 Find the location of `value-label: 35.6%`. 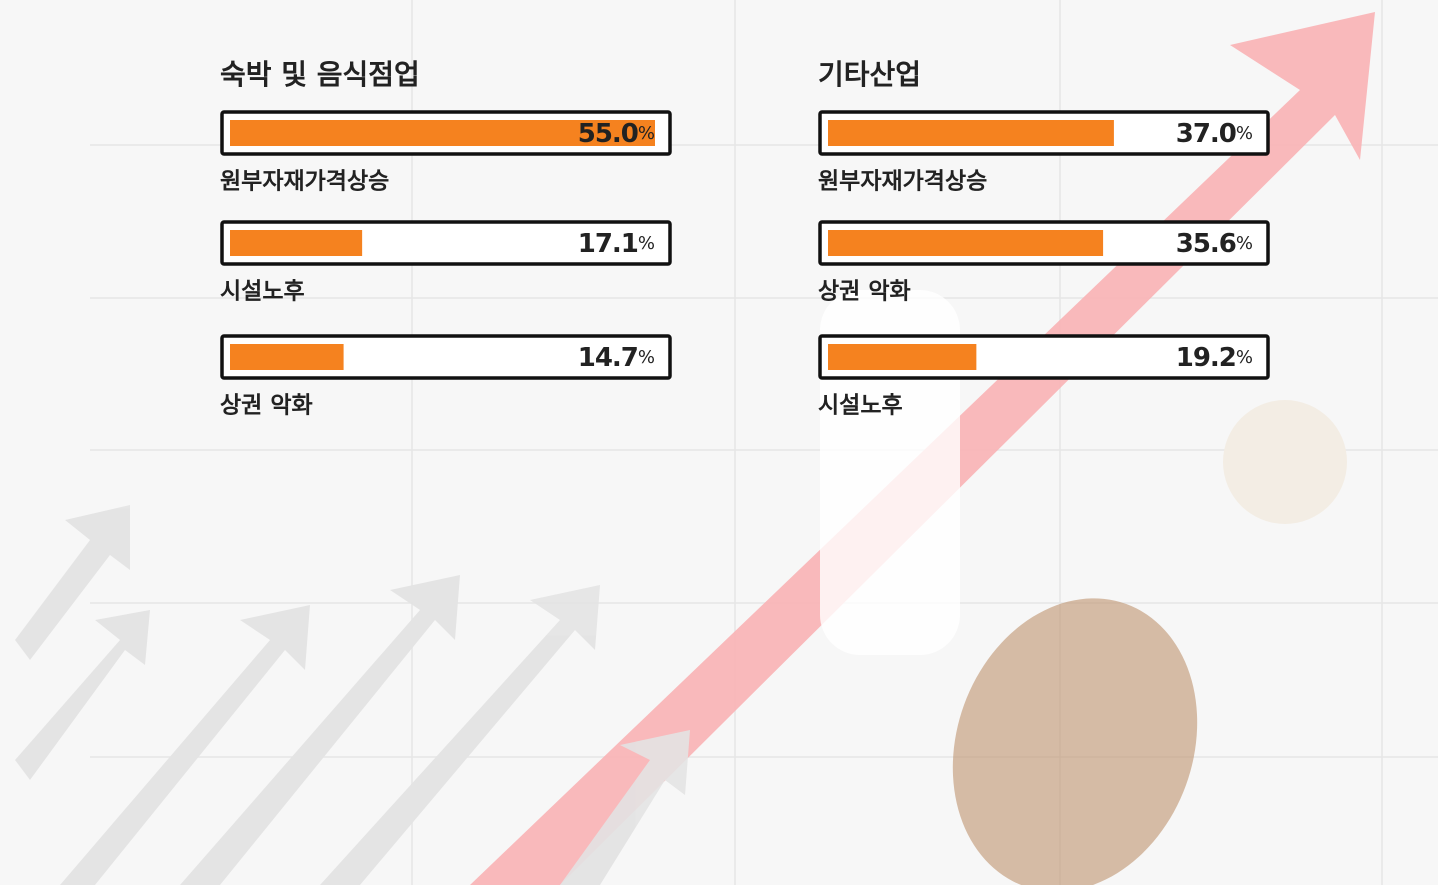

value-label: 35.6% is located at coordinates (1214, 244).